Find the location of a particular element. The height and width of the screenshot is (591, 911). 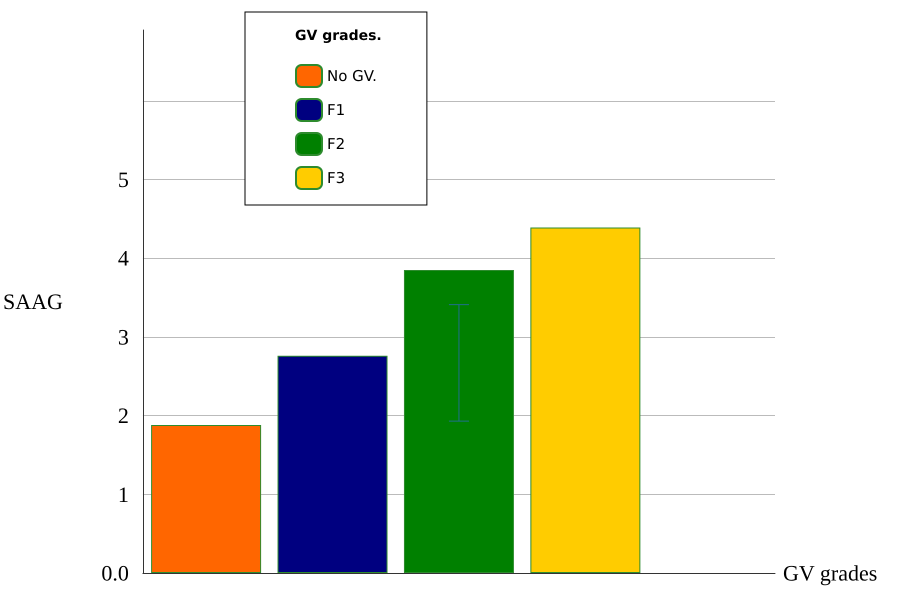

y-tick-label: 3 is located at coordinates (123, 337).